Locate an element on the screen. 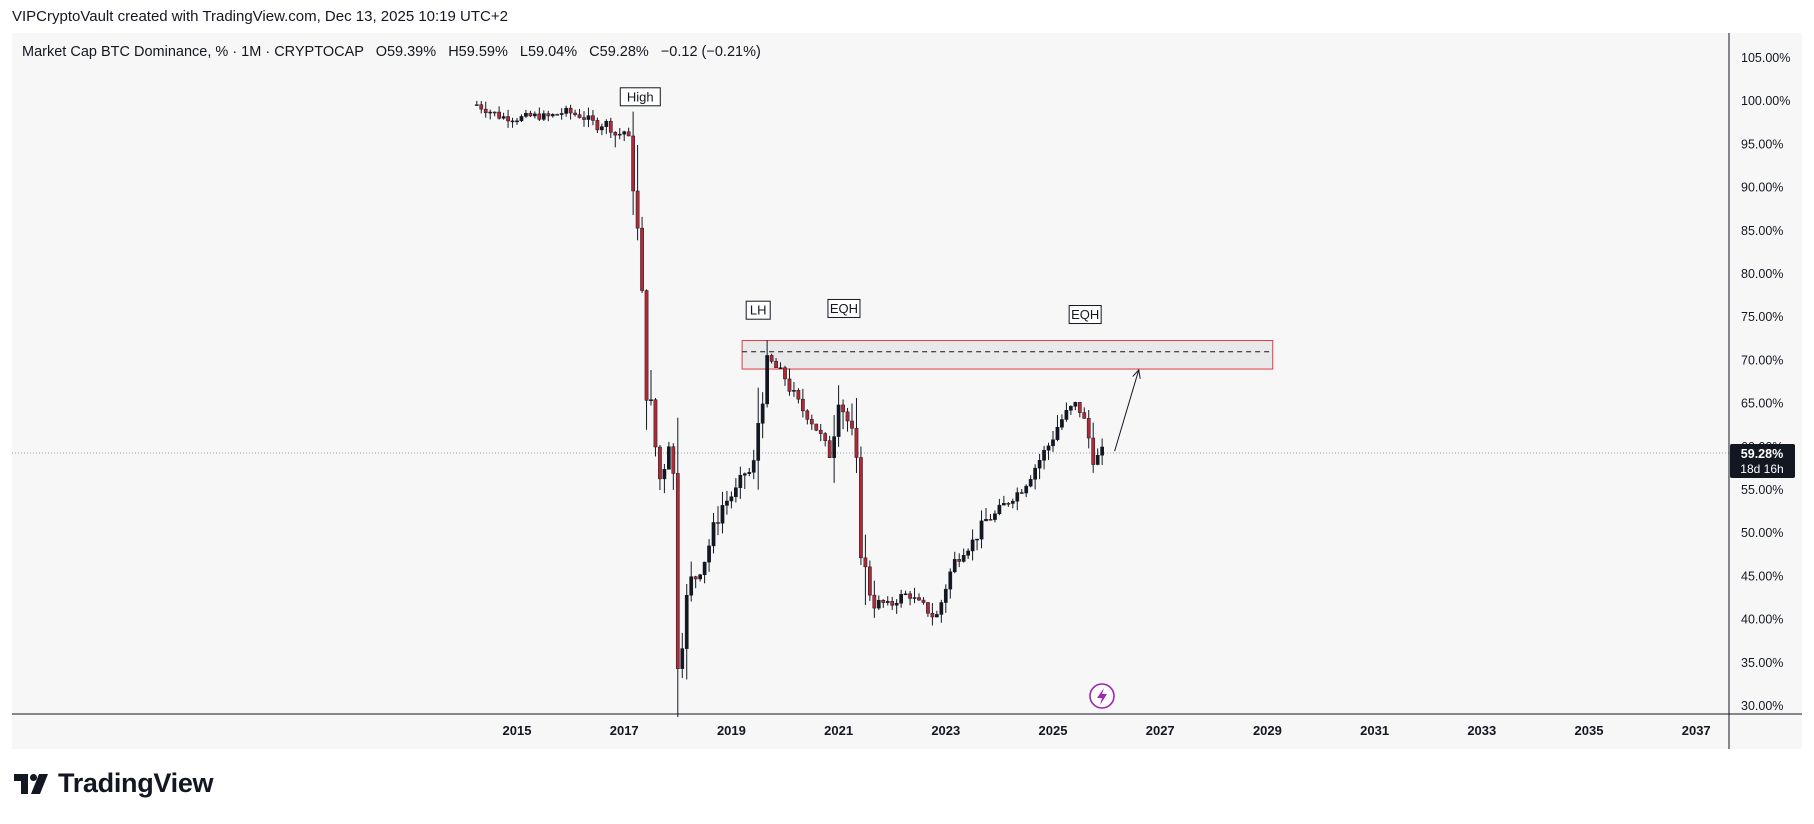  tradingview-logo-icon is located at coordinates (31, 783).